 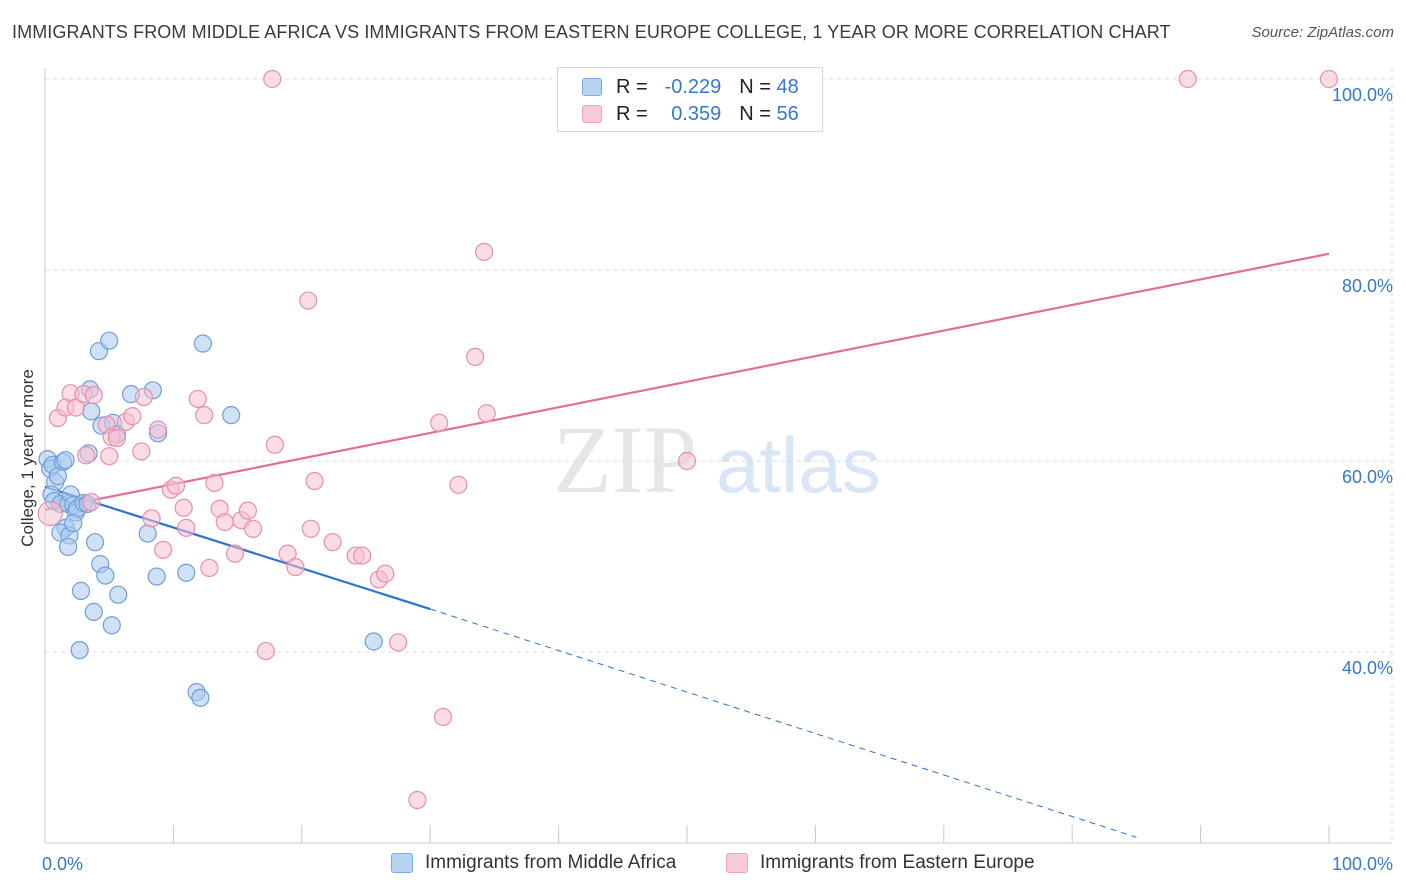 I want to click on watermark-atlas: atlas, so click(x=798, y=465).